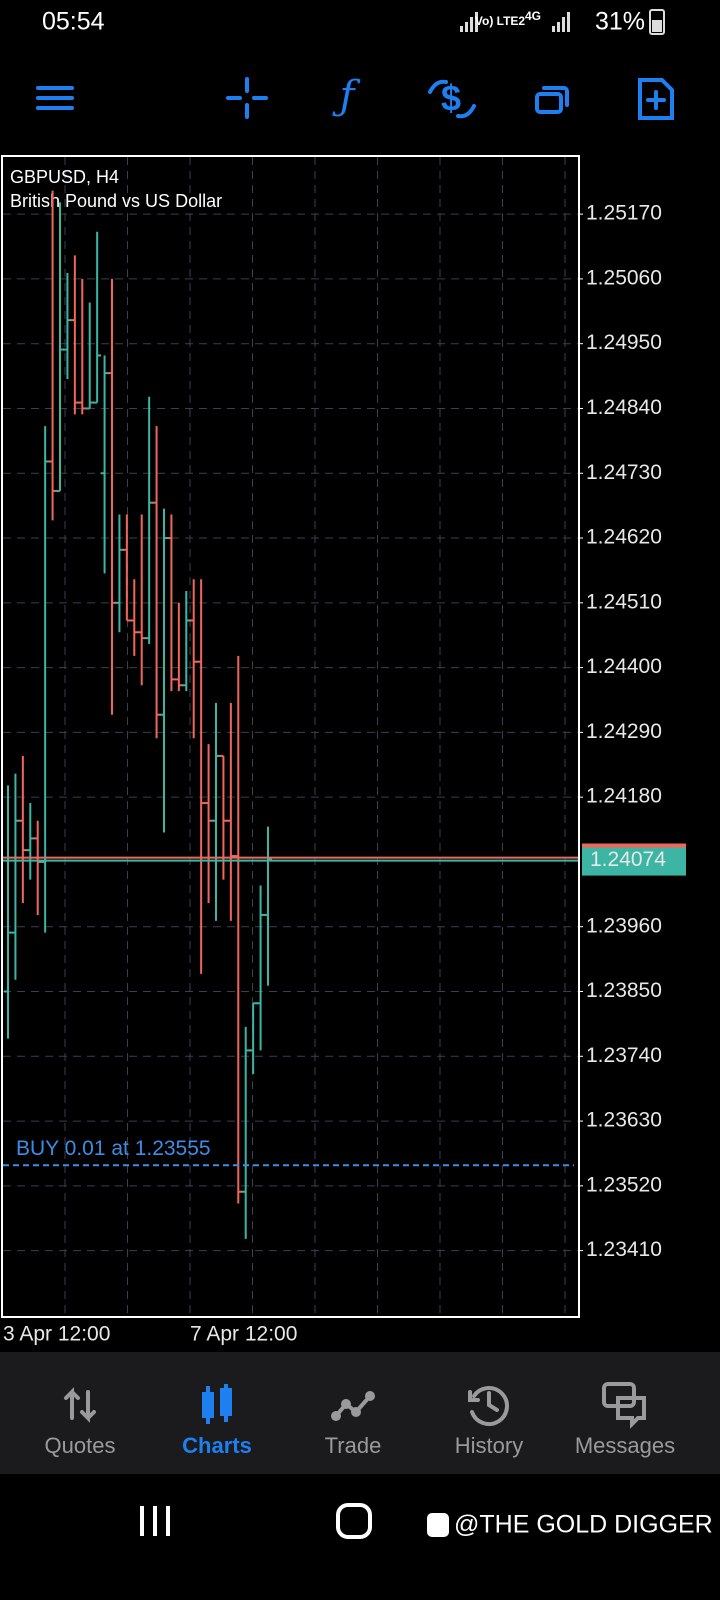 The width and height of the screenshot is (720, 1600). I want to click on clock: 05:54, so click(73, 22).